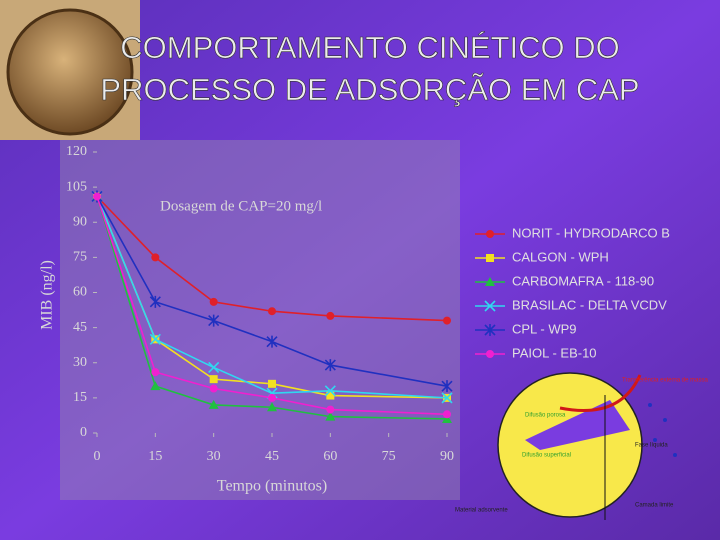 This screenshot has width=720, height=545. I want to click on annotation: Dosagem de CAP=20 mg/l, so click(241, 206).